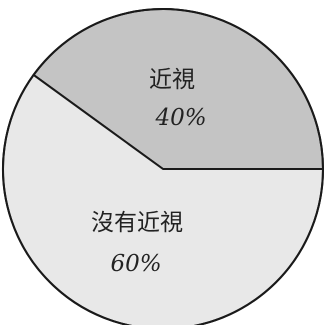 This screenshot has width=326, height=325. Describe the element at coordinates (172, 80) in the screenshot. I see `slice-label-myopia: 近視` at that location.